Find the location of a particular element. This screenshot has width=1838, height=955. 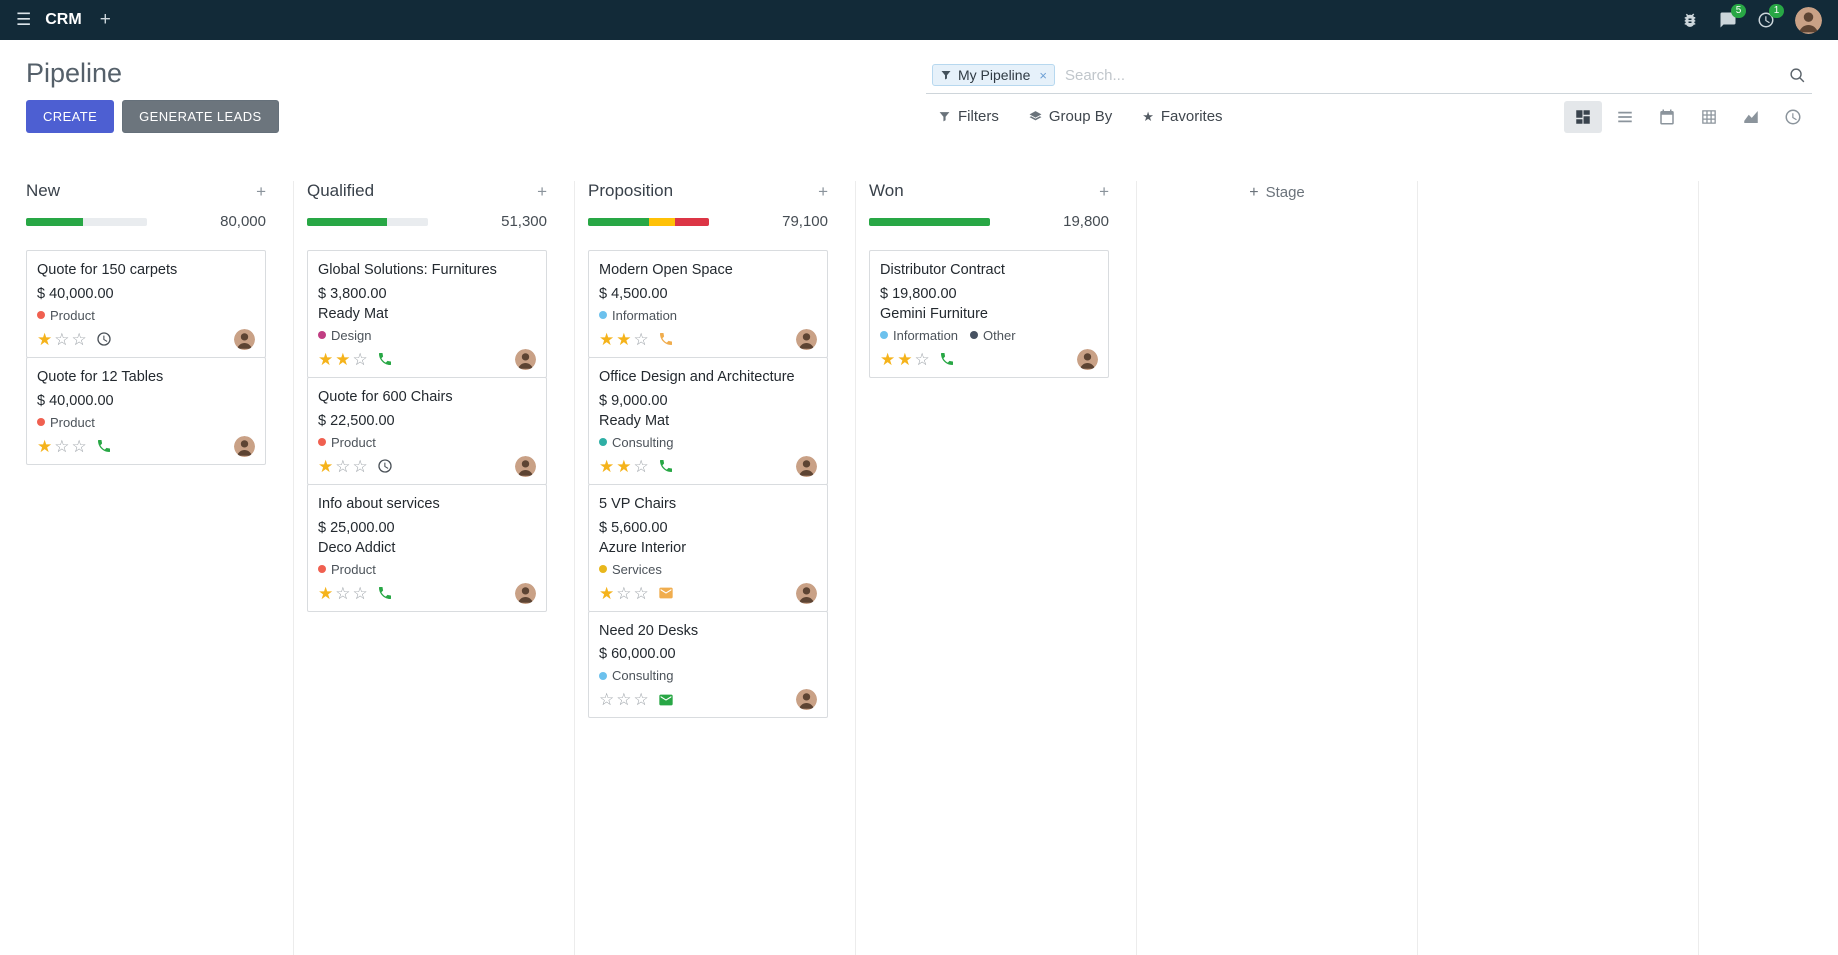

messages-icon: 5 is located at coordinates (1732, 16).